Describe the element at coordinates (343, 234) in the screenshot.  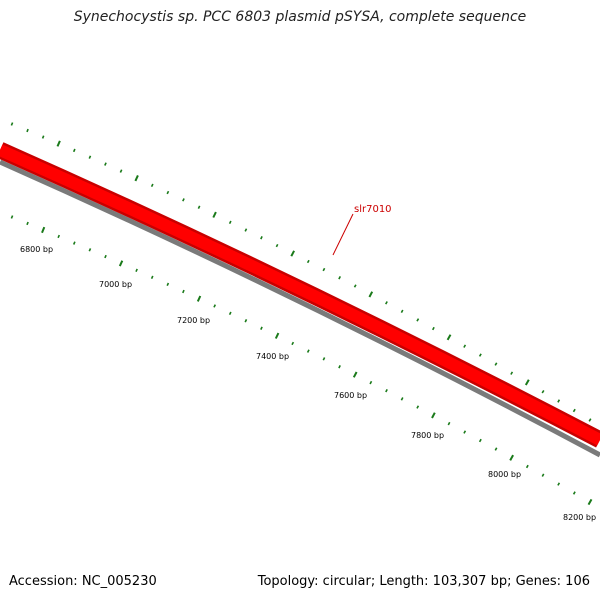
I see `gene-label-leader` at that location.